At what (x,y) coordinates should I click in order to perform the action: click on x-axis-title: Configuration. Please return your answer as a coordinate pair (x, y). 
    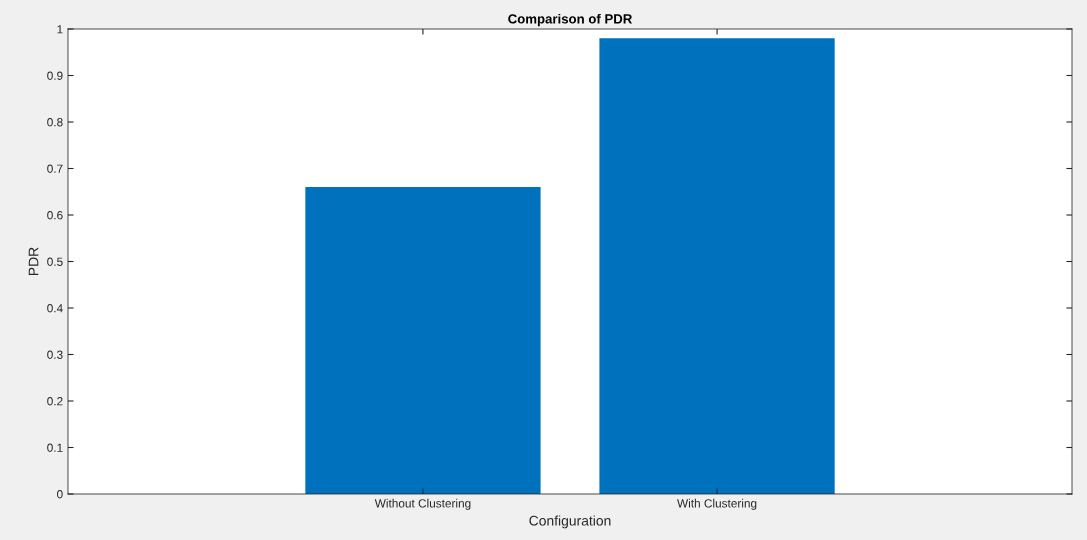
    Looking at the image, I should click on (570, 522).